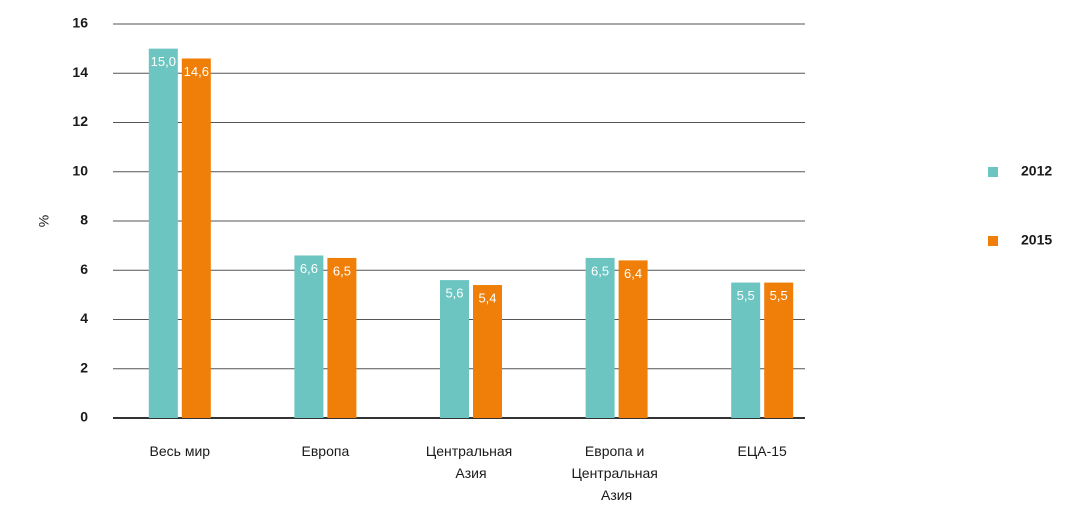  I want to click on x-tick-label: Центральная Азия, so click(471, 462).